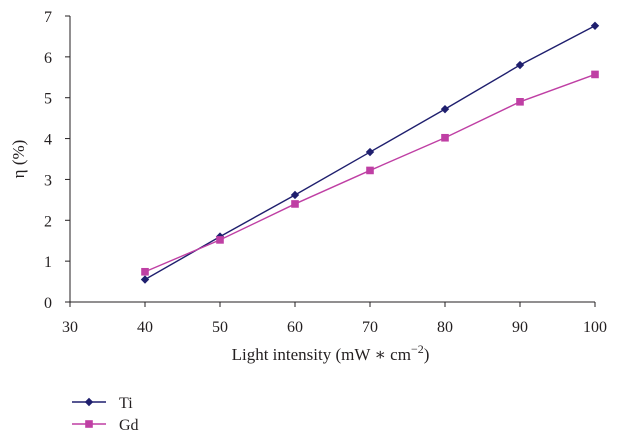  What do you see at coordinates (220, 327) in the screenshot?
I see `x-tick-label: 50` at bounding box center [220, 327].